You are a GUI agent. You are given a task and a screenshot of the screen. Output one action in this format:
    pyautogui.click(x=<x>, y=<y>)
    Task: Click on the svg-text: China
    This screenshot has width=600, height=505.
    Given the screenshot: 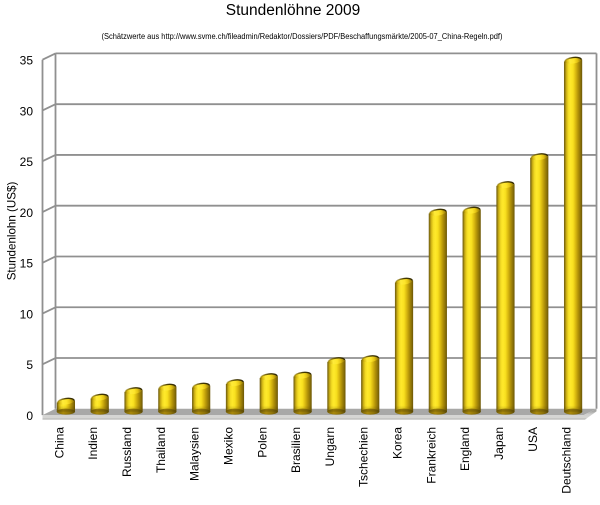 What is the action you would take?
    pyautogui.click(x=59, y=443)
    